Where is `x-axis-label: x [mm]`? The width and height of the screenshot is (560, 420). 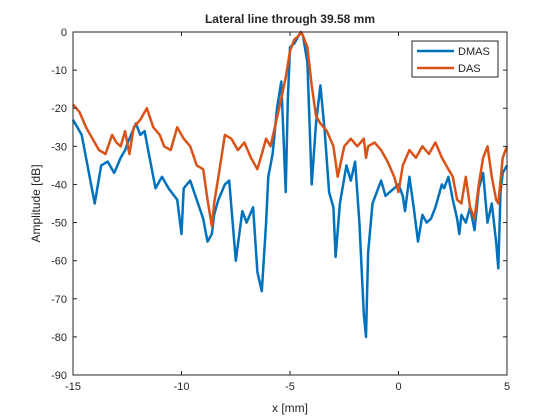
x-axis-label: x [mm] is located at coordinates (290, 408).